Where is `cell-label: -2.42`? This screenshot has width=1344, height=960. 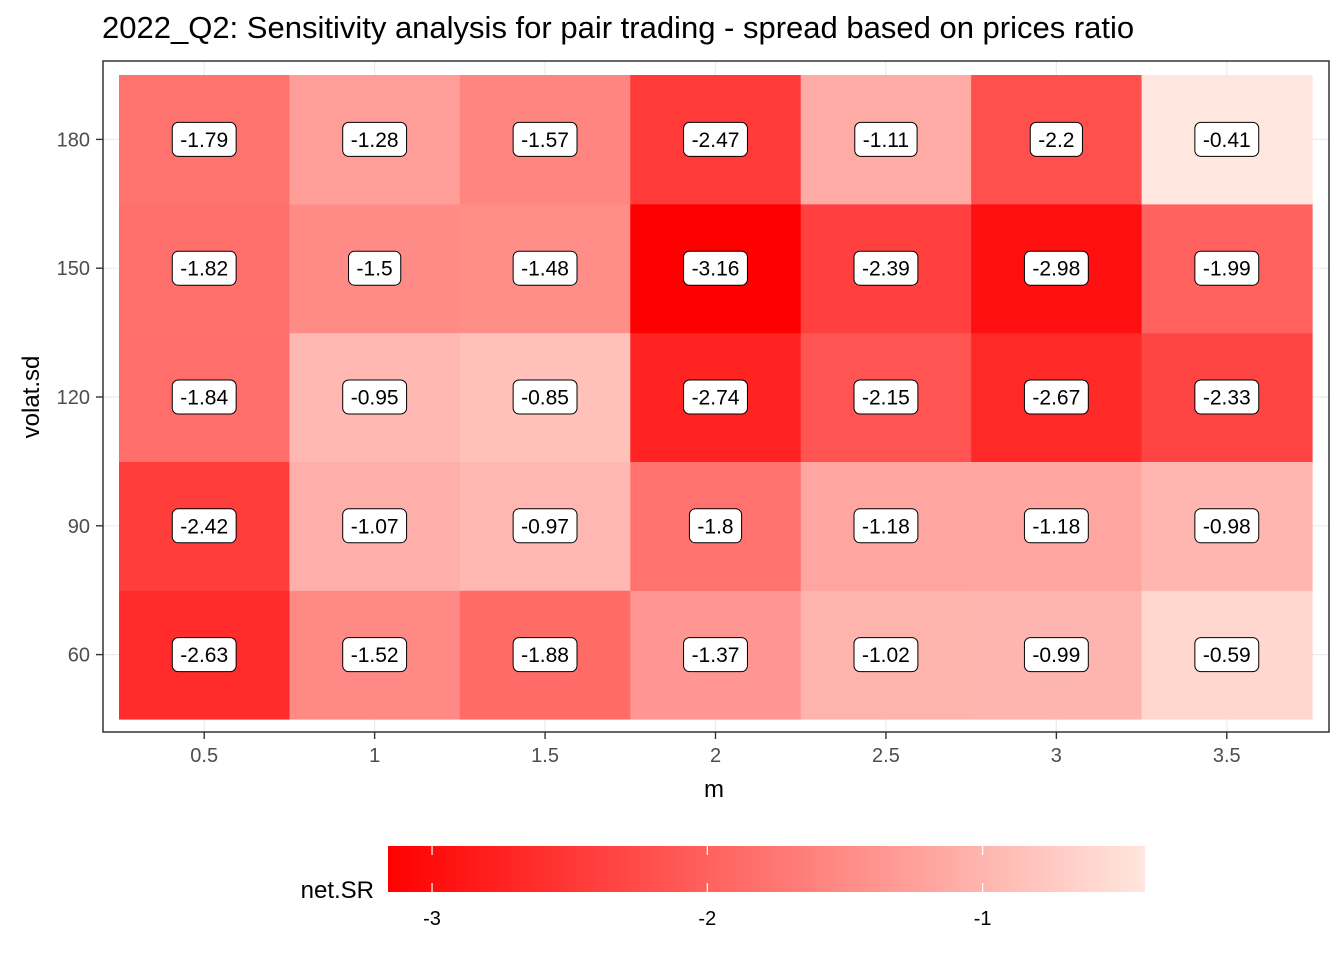 cell-label: -2.42 is located at coordinates (204, 526).